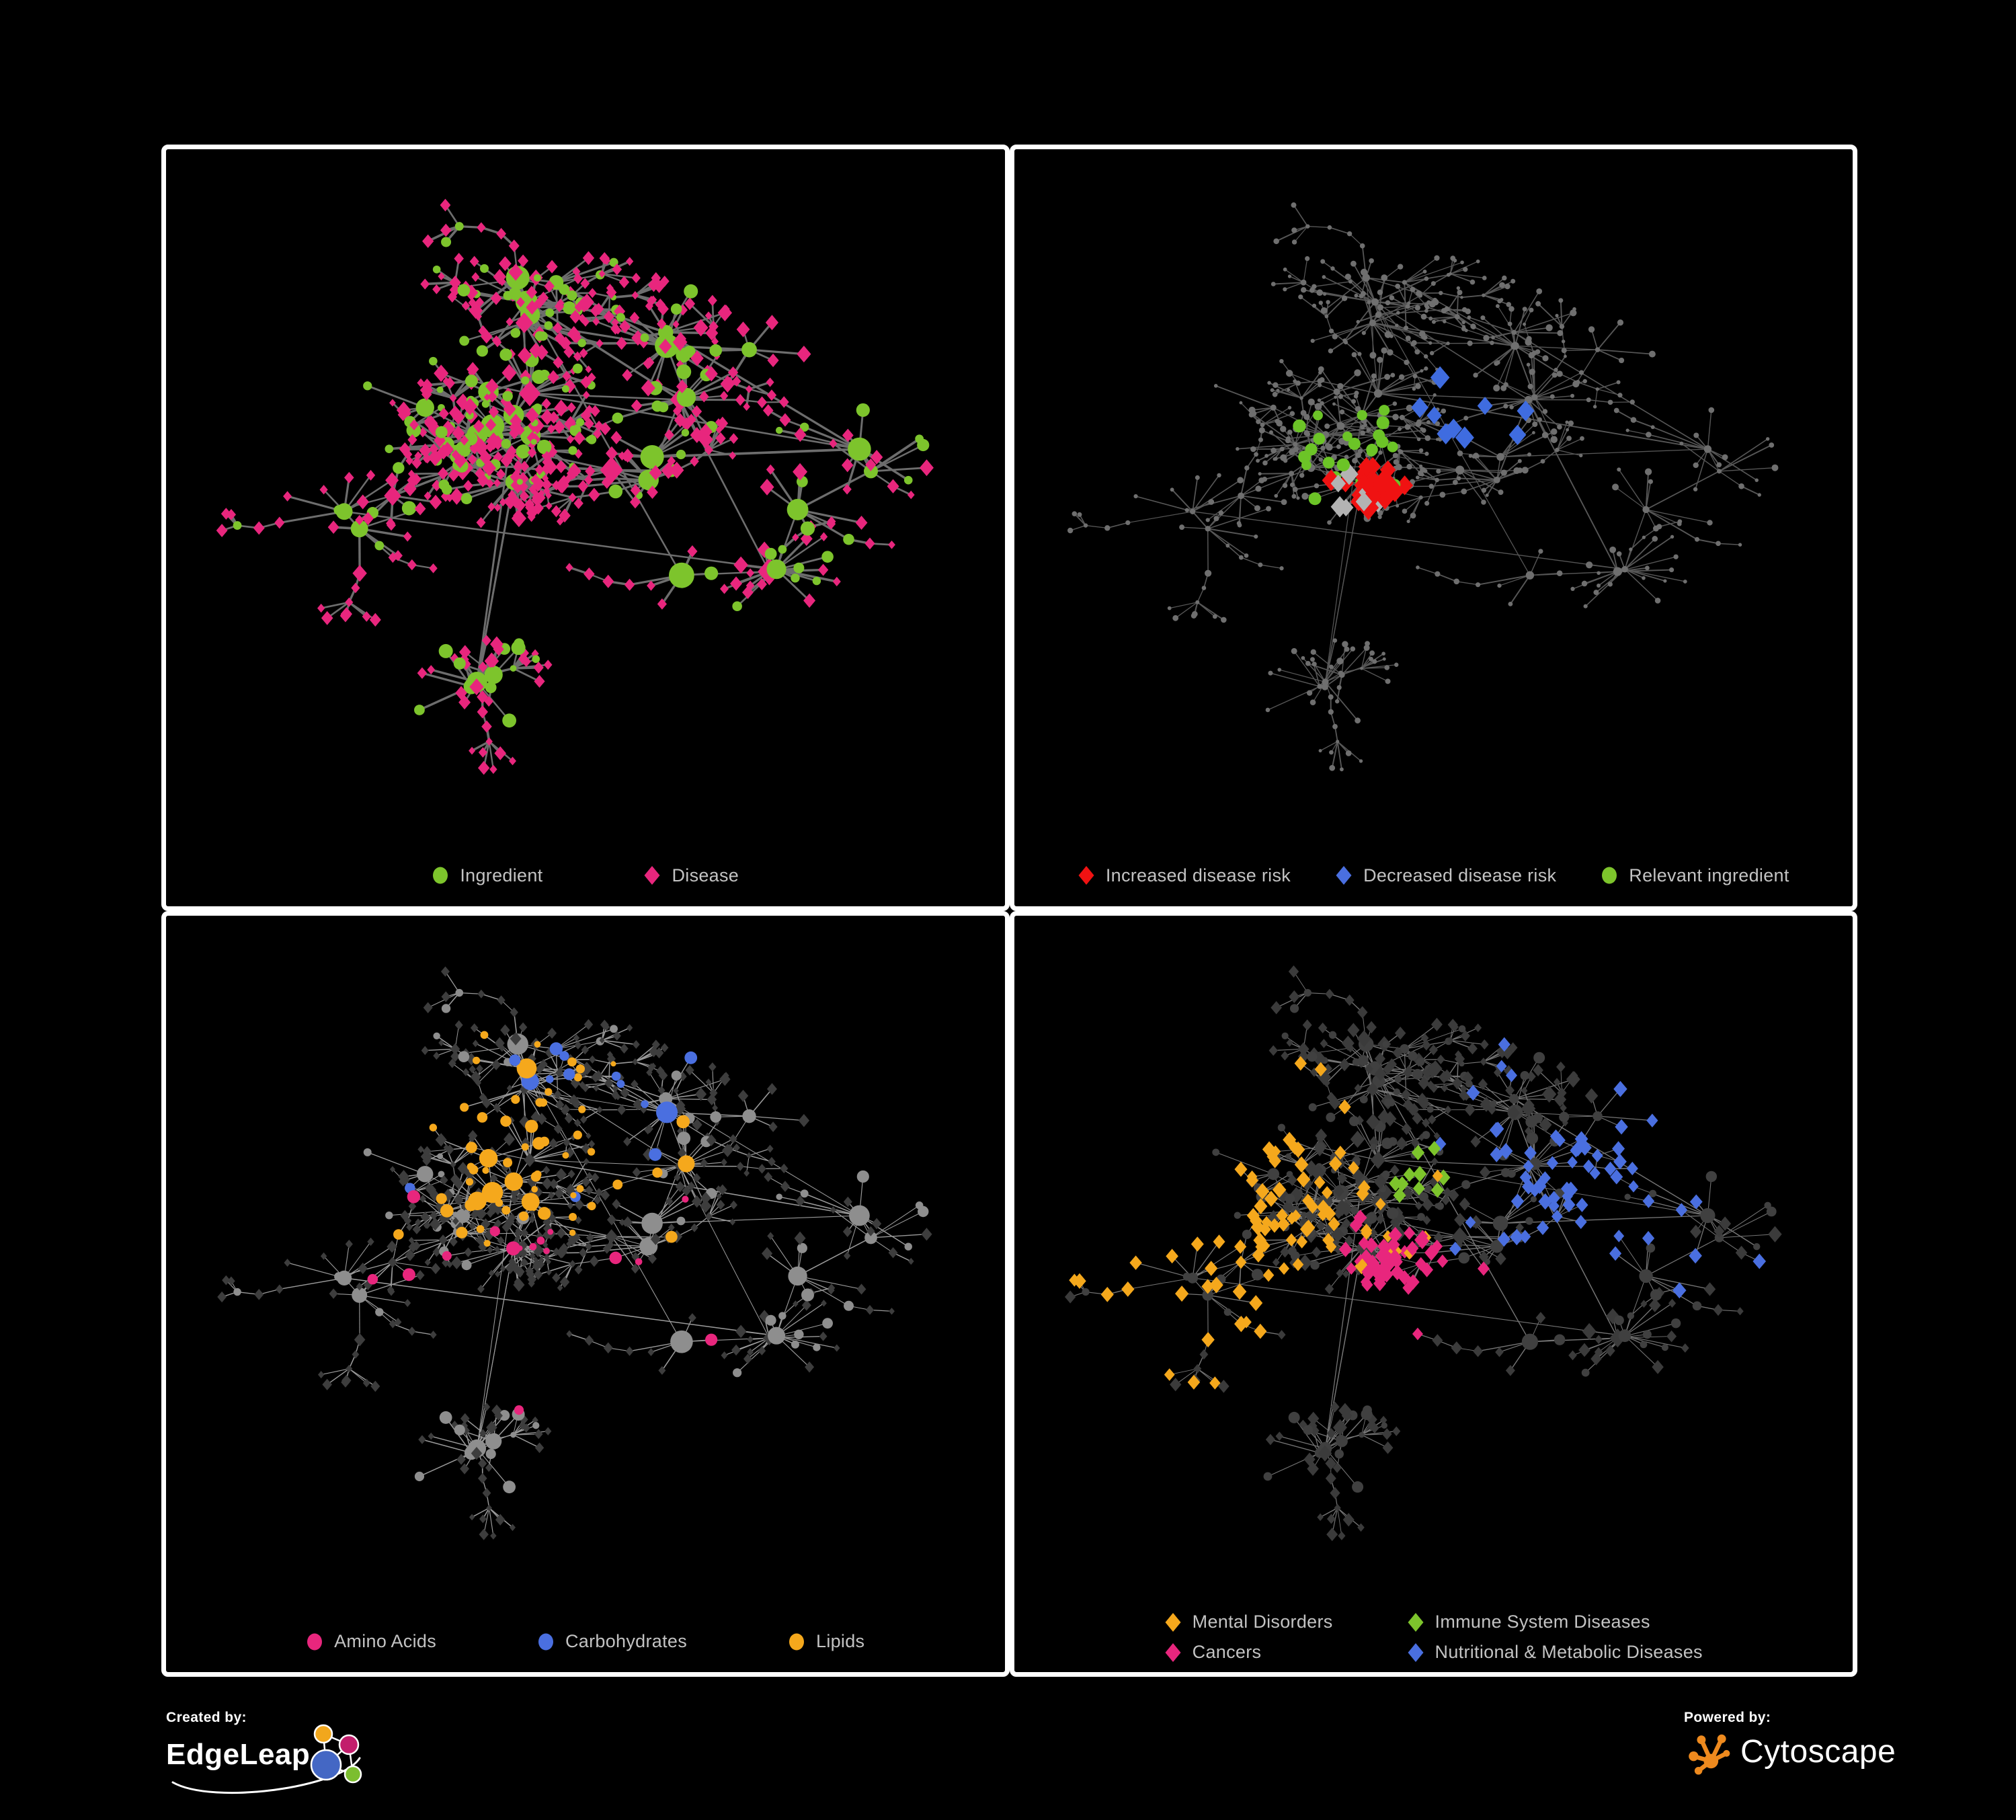 Image resolution: width=2016 pixels, height=1820 pixels. What do you see at coordinates (501, 875) in the screenshot?
I see `legend-label: Ingredient` at bounding box center [501, 875].